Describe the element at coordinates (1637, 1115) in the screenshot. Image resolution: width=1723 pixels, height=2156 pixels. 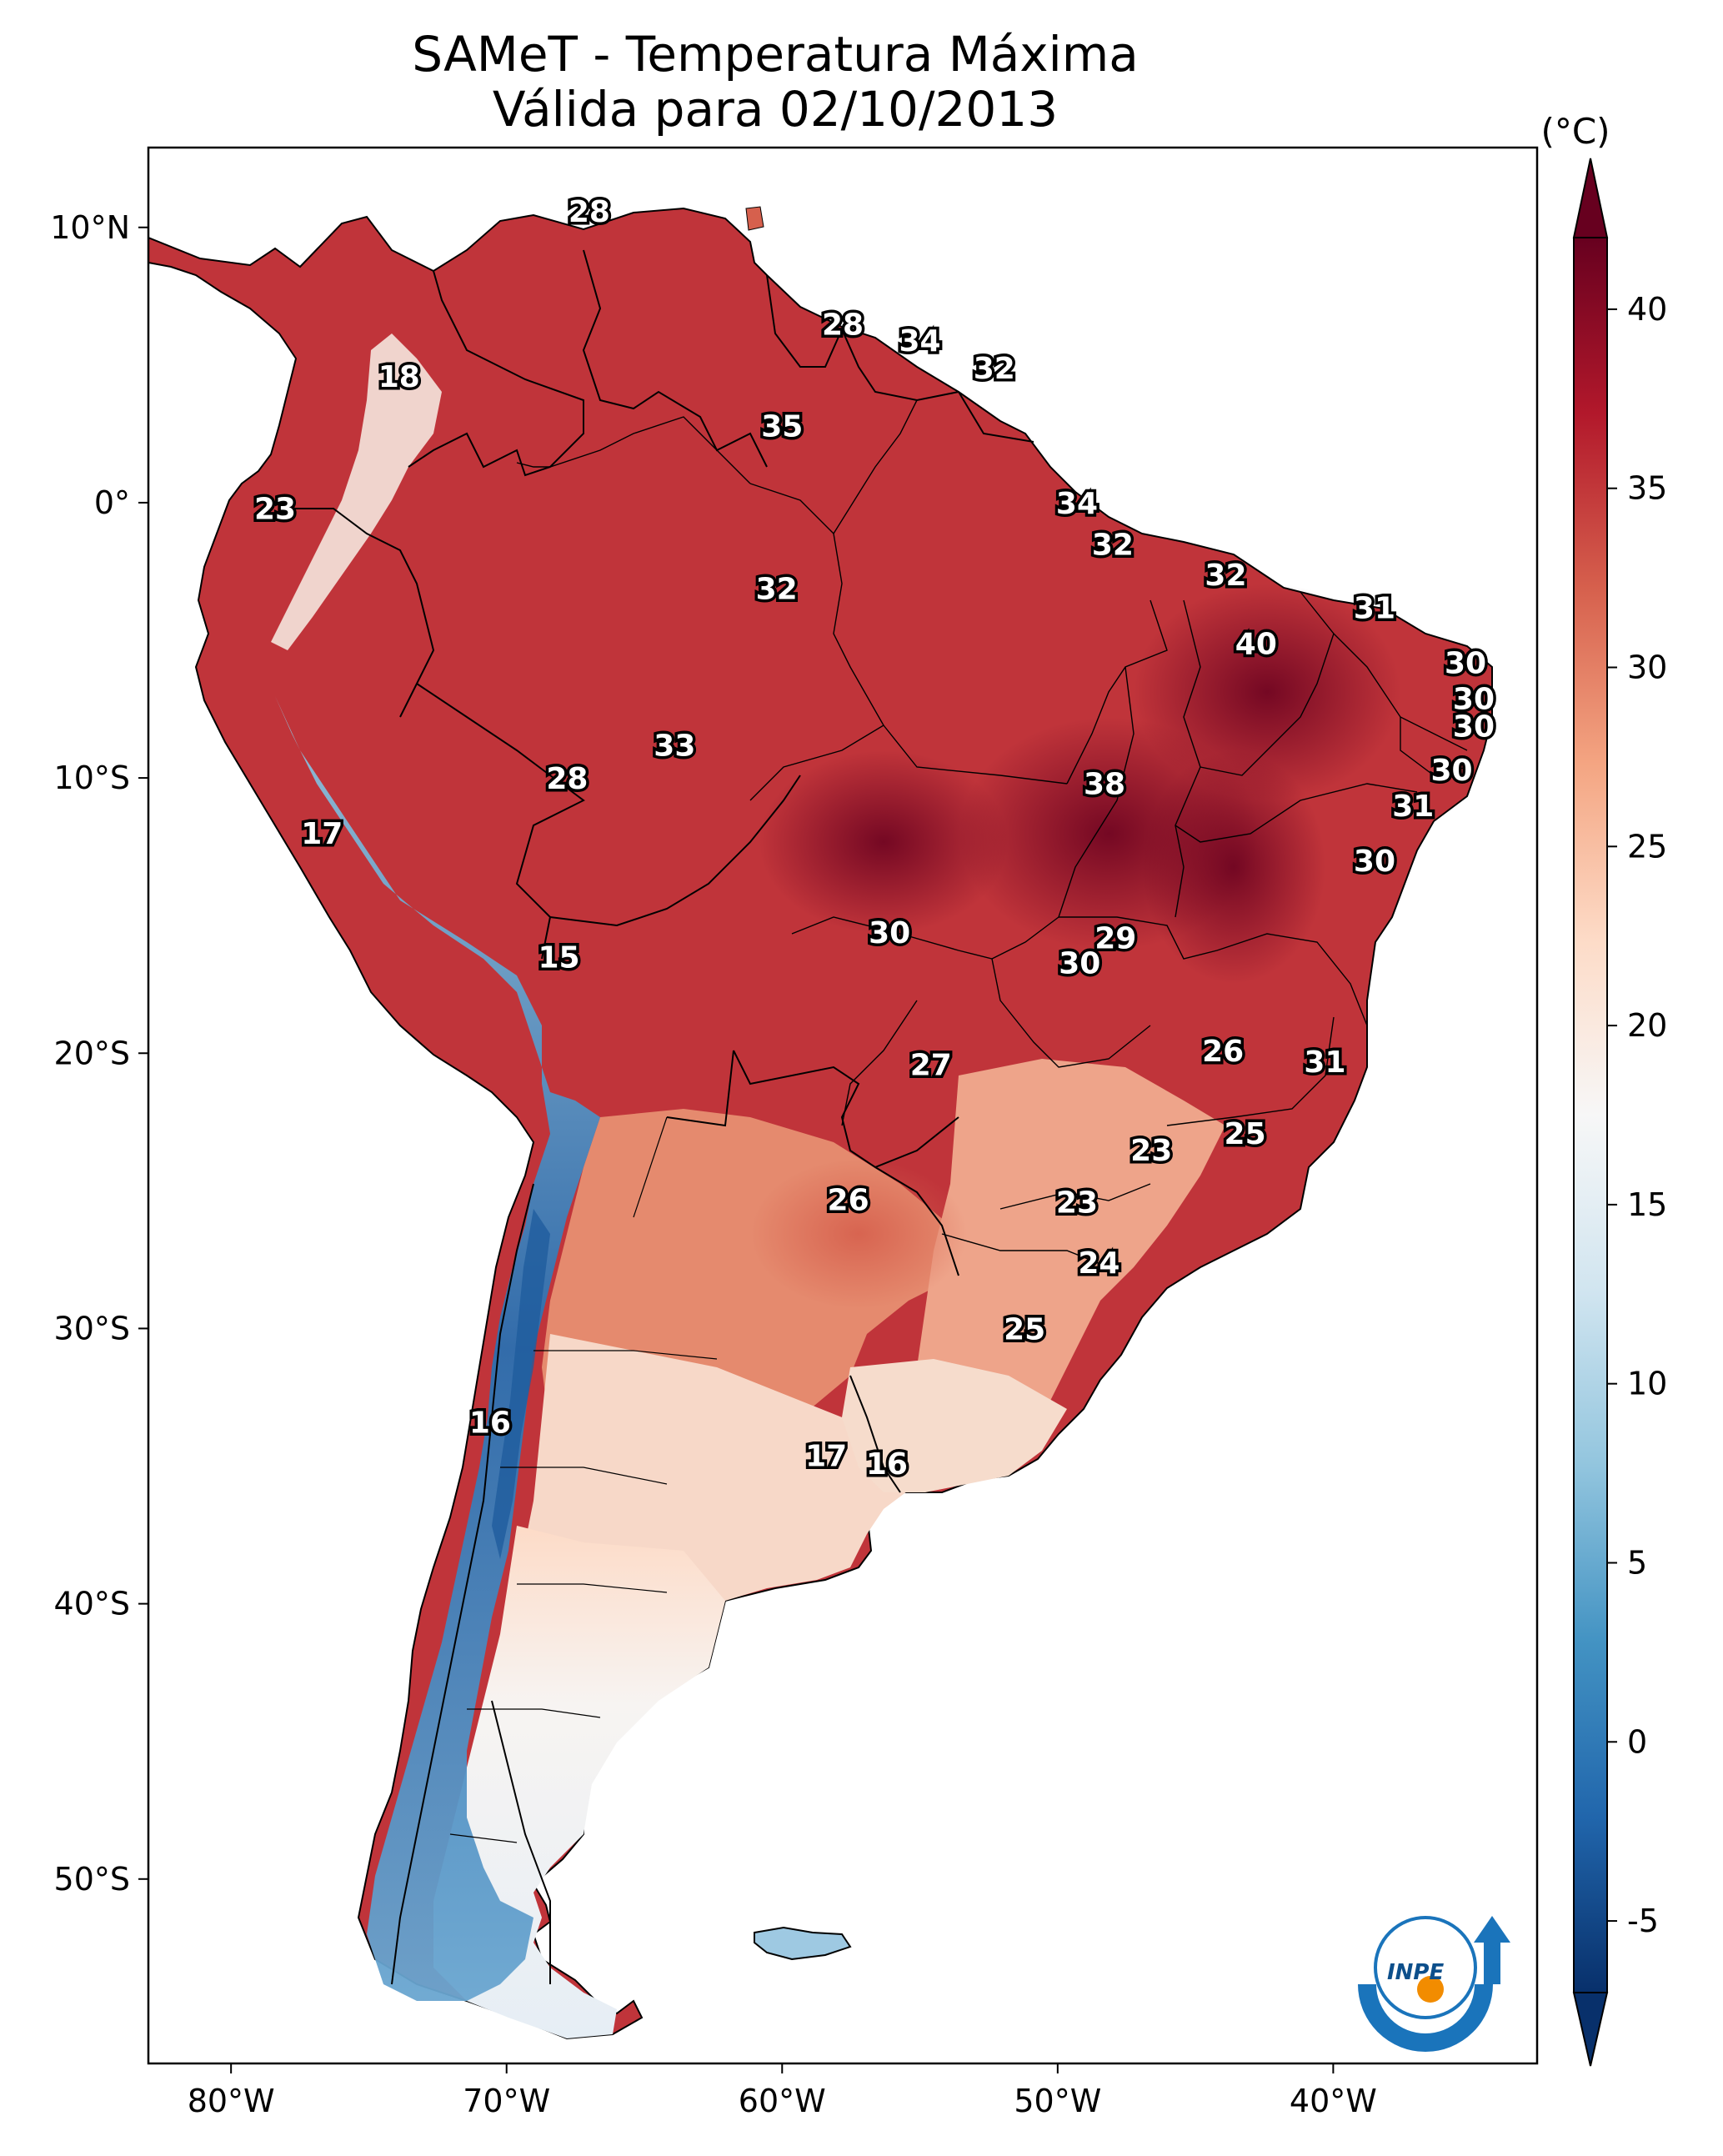
I see `colorbar-ticks: 40 35 30 25 20 15 10 5 0 -5` at that location.